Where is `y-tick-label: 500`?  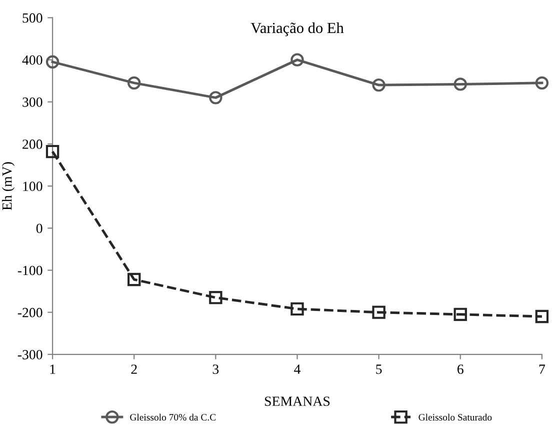
y-tick-label: 500 is located at coordinates (32, 18).